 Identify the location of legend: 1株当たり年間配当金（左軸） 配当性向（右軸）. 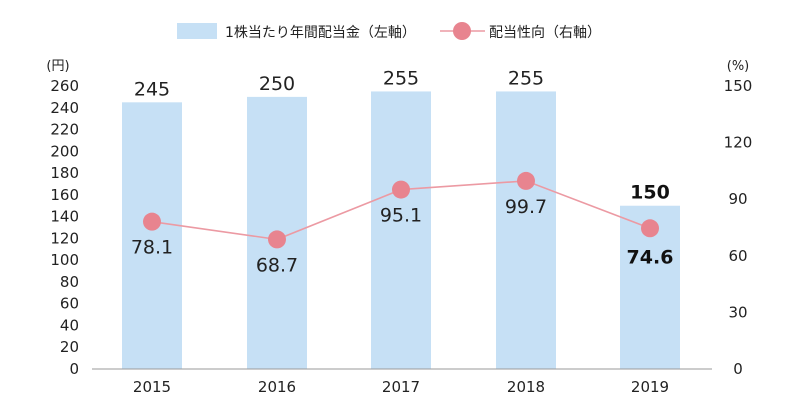
(389, 31).